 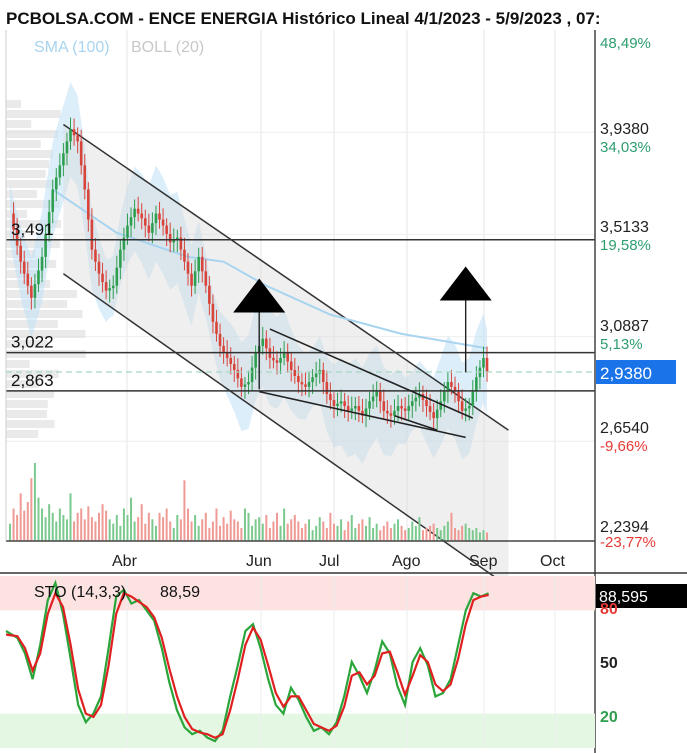 I want to click on level-label: 3,491, so click(x=32, y=229).